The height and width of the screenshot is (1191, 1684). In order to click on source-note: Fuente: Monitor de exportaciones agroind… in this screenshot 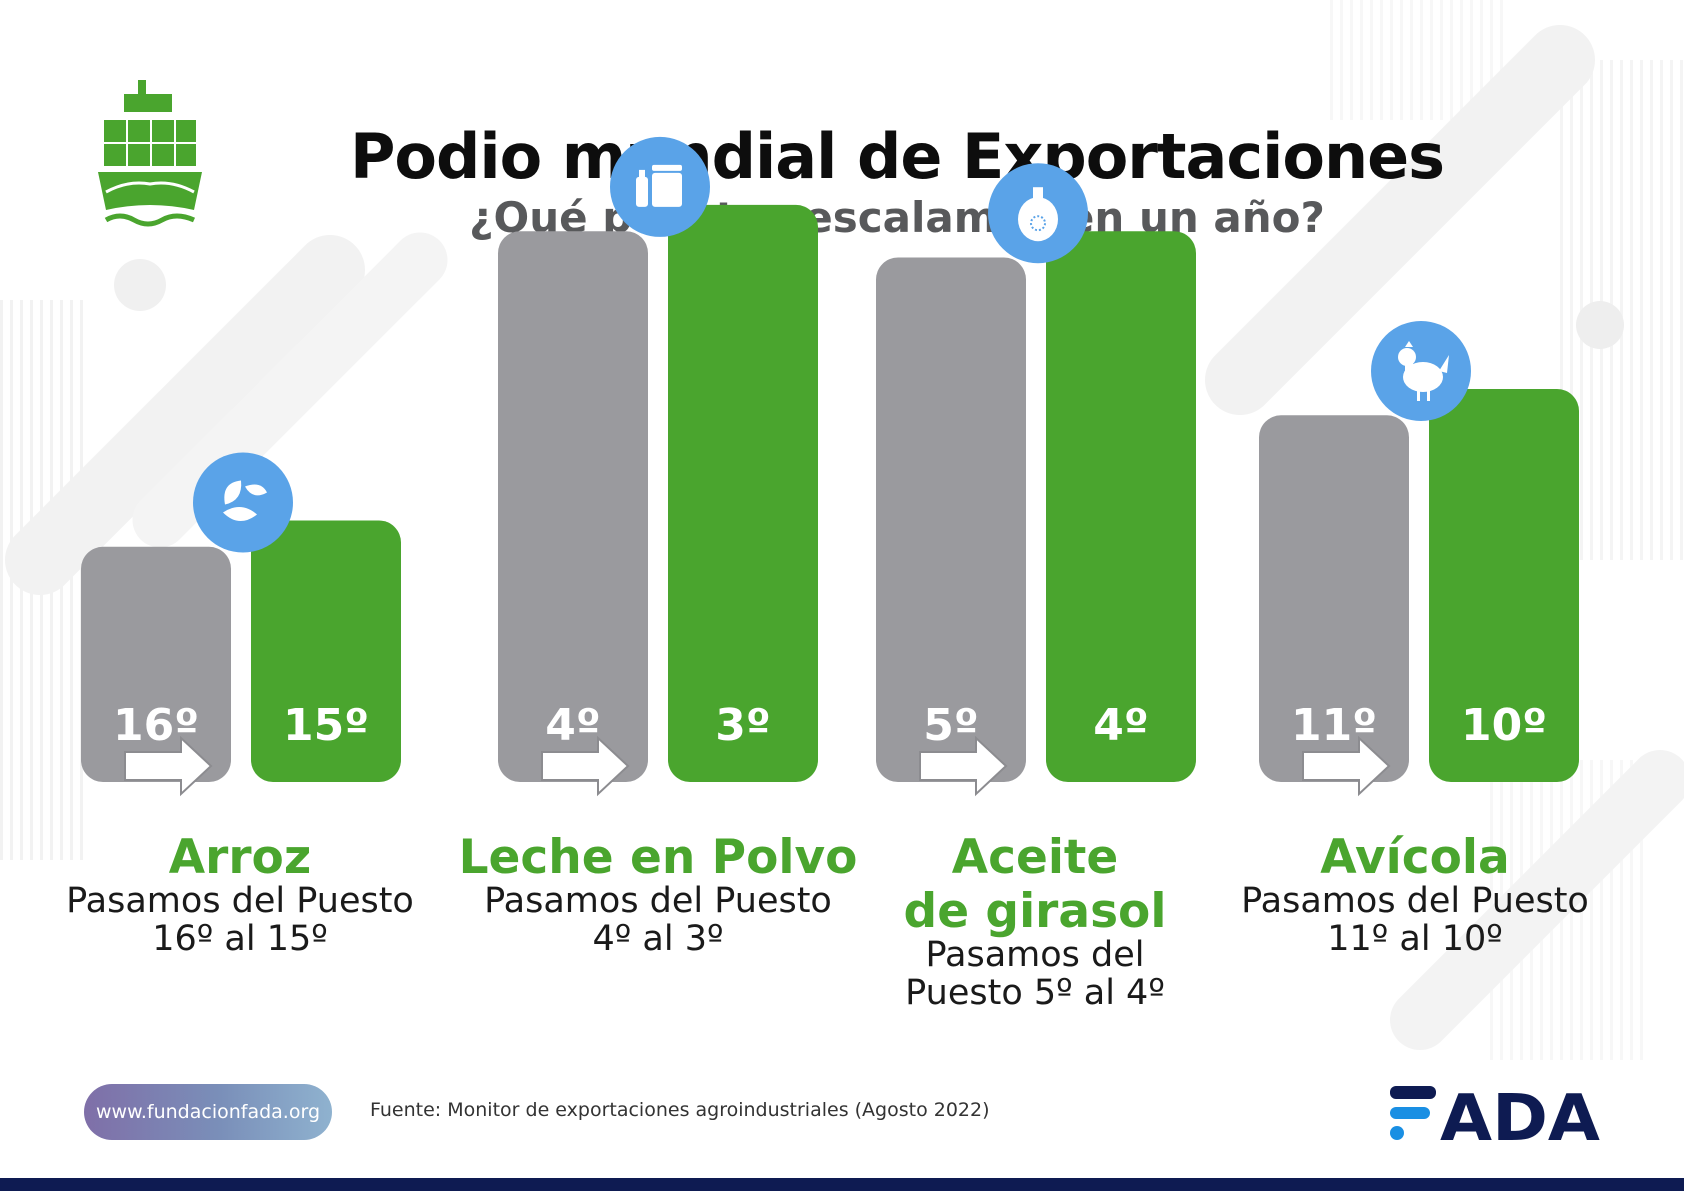, I will do `click(680, 1110)`.